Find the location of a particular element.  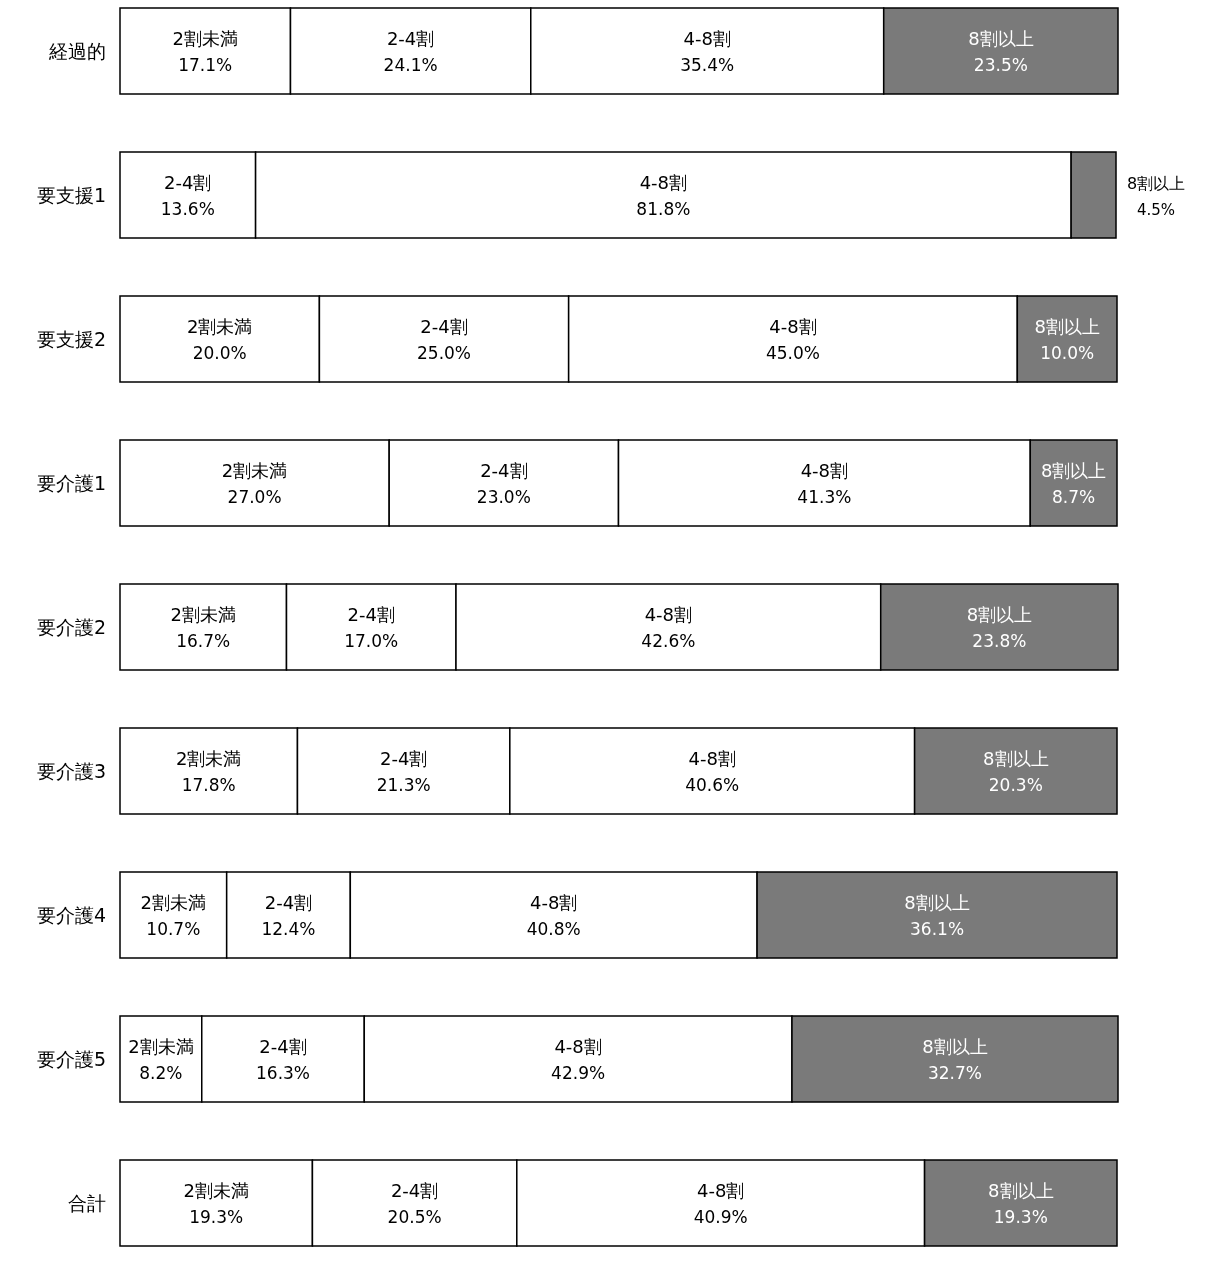

y-tick-label: 要介護3 is located at coordinates (71, 771).